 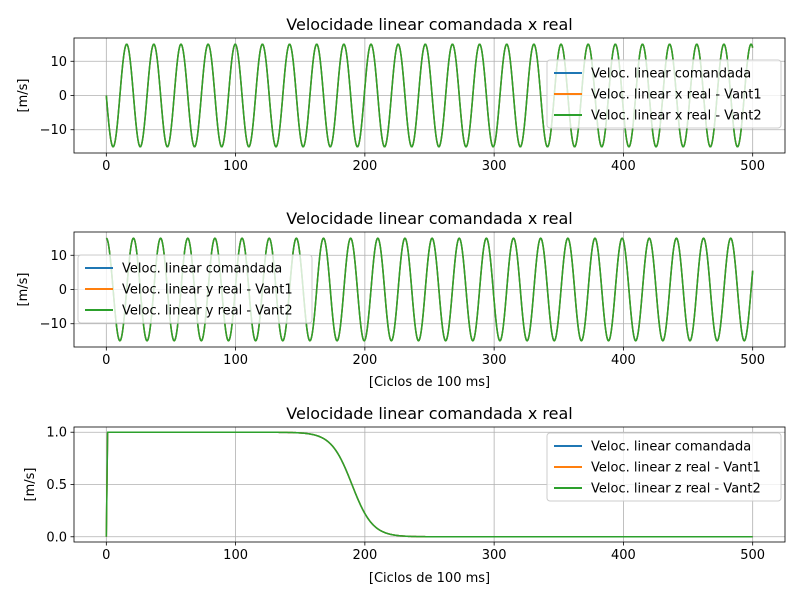 I want to click on subplot-3-legend-frame, so click(x=664, y=467).